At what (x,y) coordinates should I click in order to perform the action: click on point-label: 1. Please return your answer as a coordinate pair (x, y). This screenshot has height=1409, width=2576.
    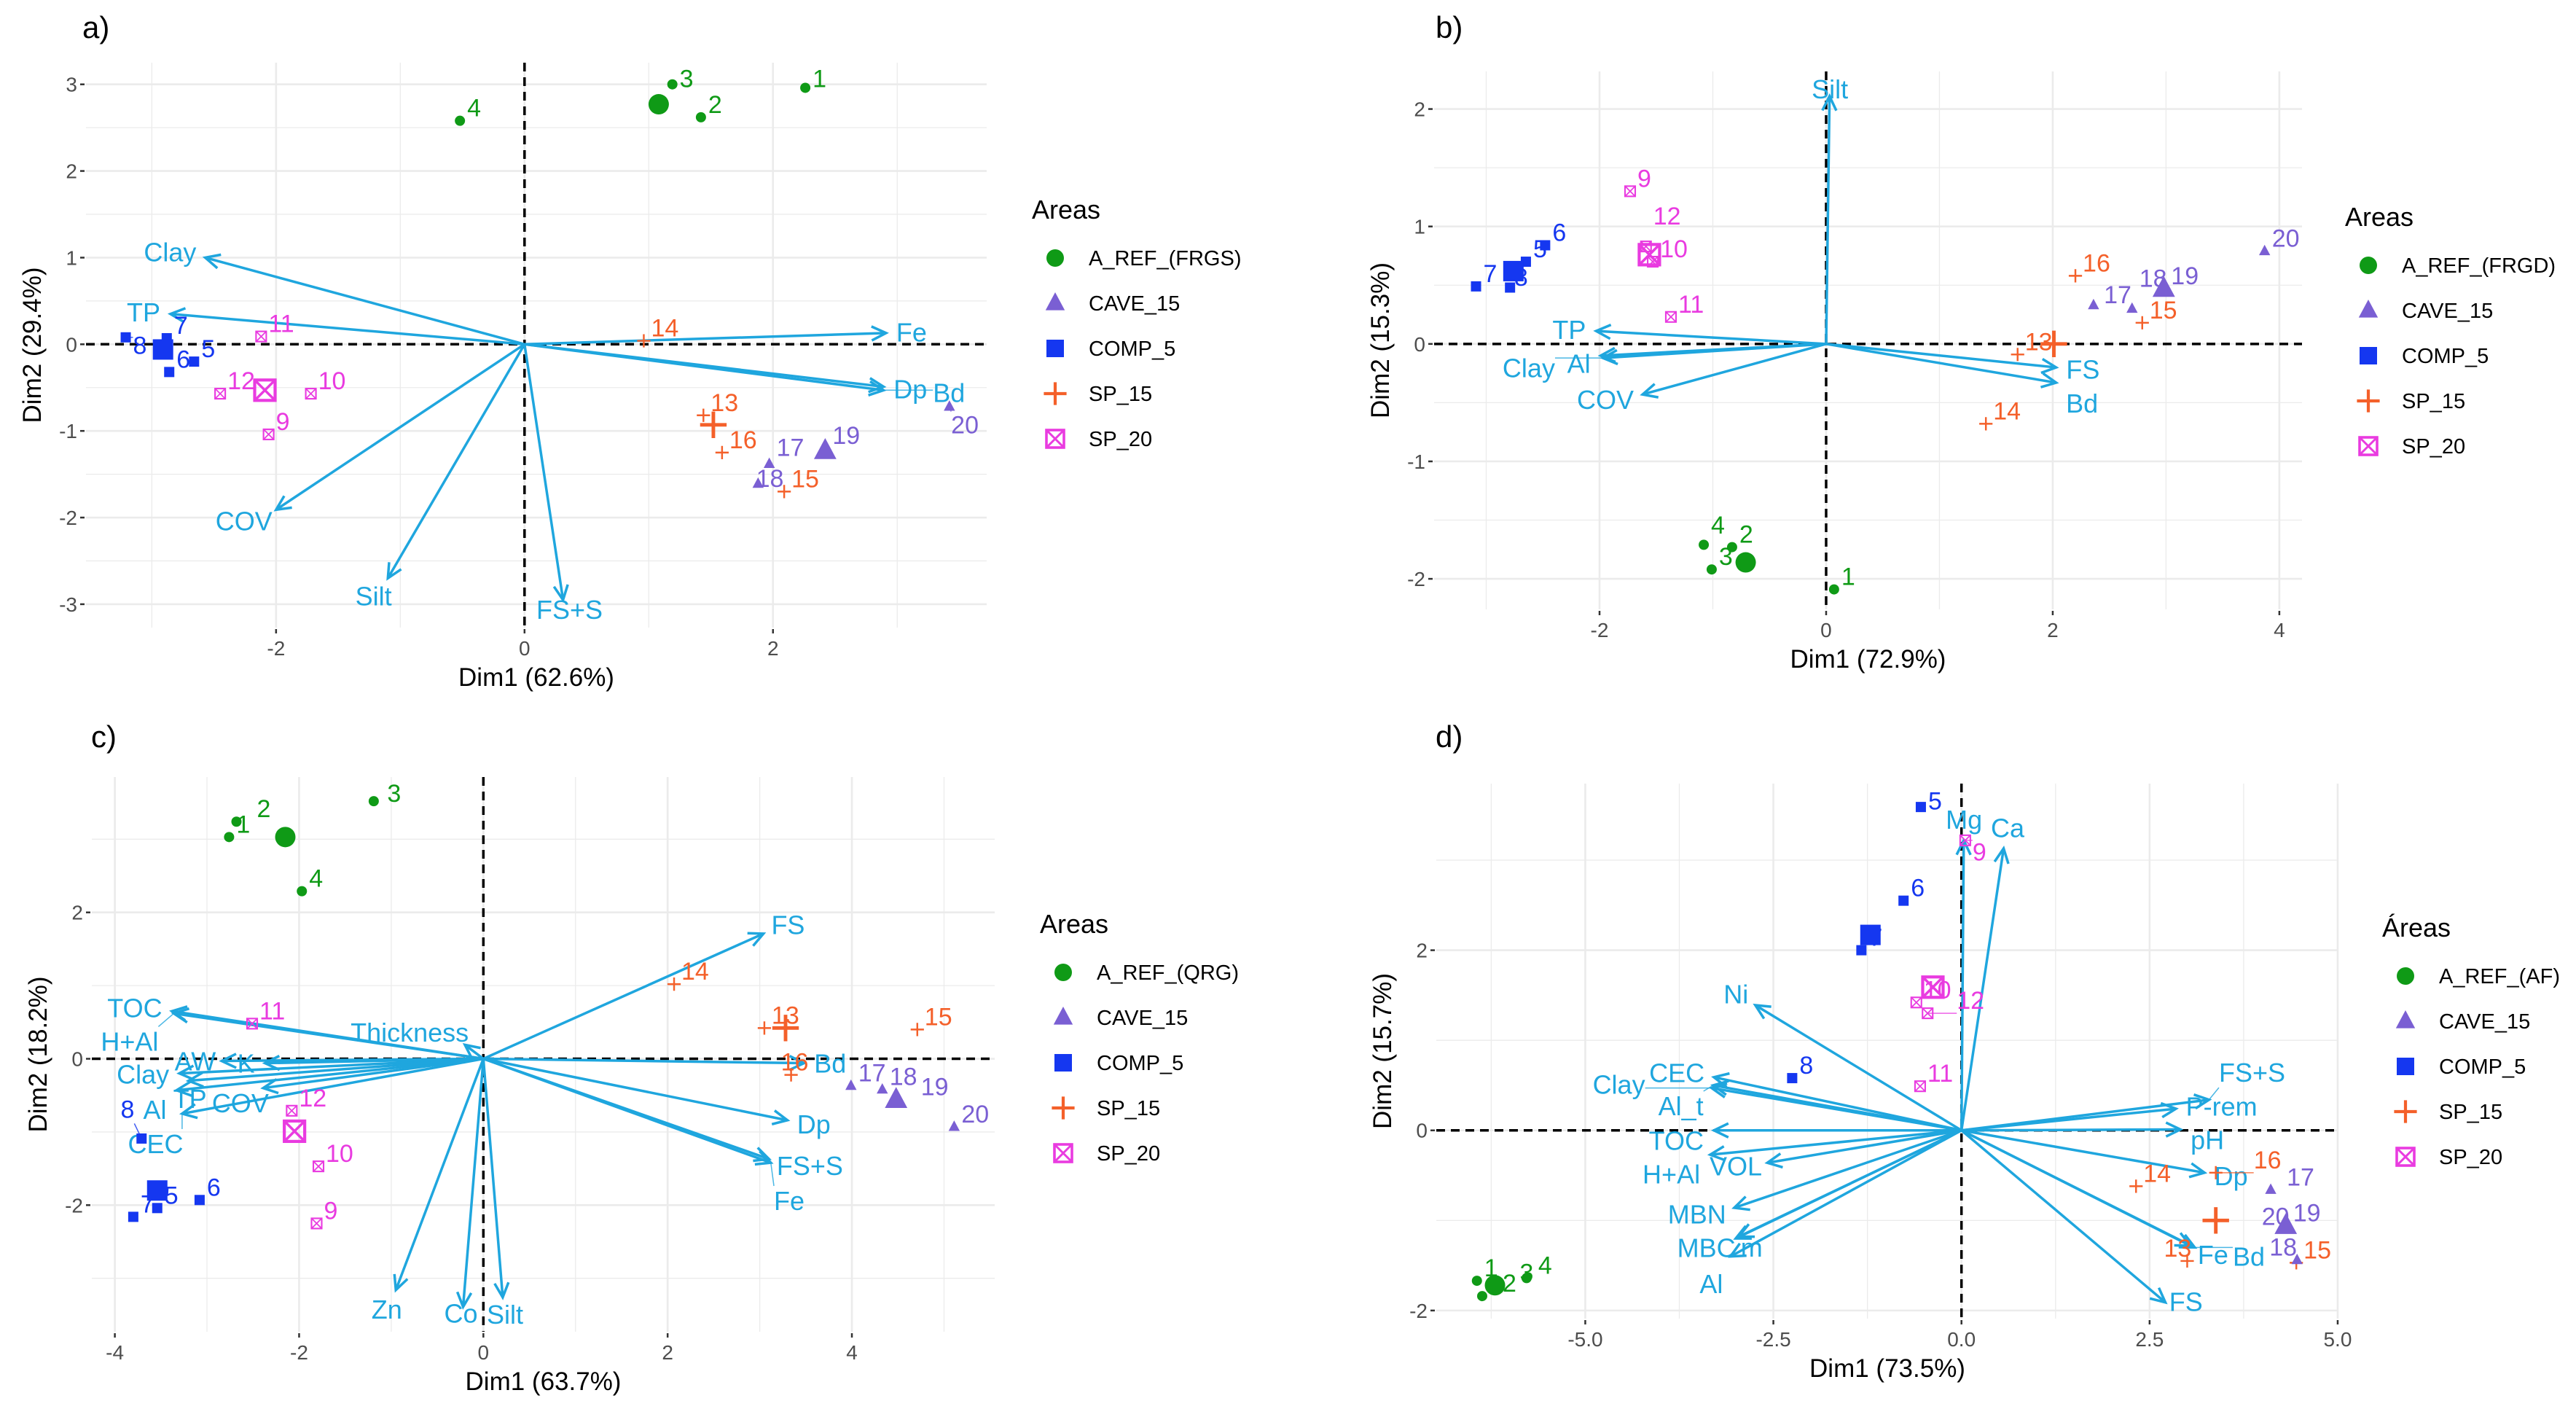
    Looking at the image, I should click on (819, 79).